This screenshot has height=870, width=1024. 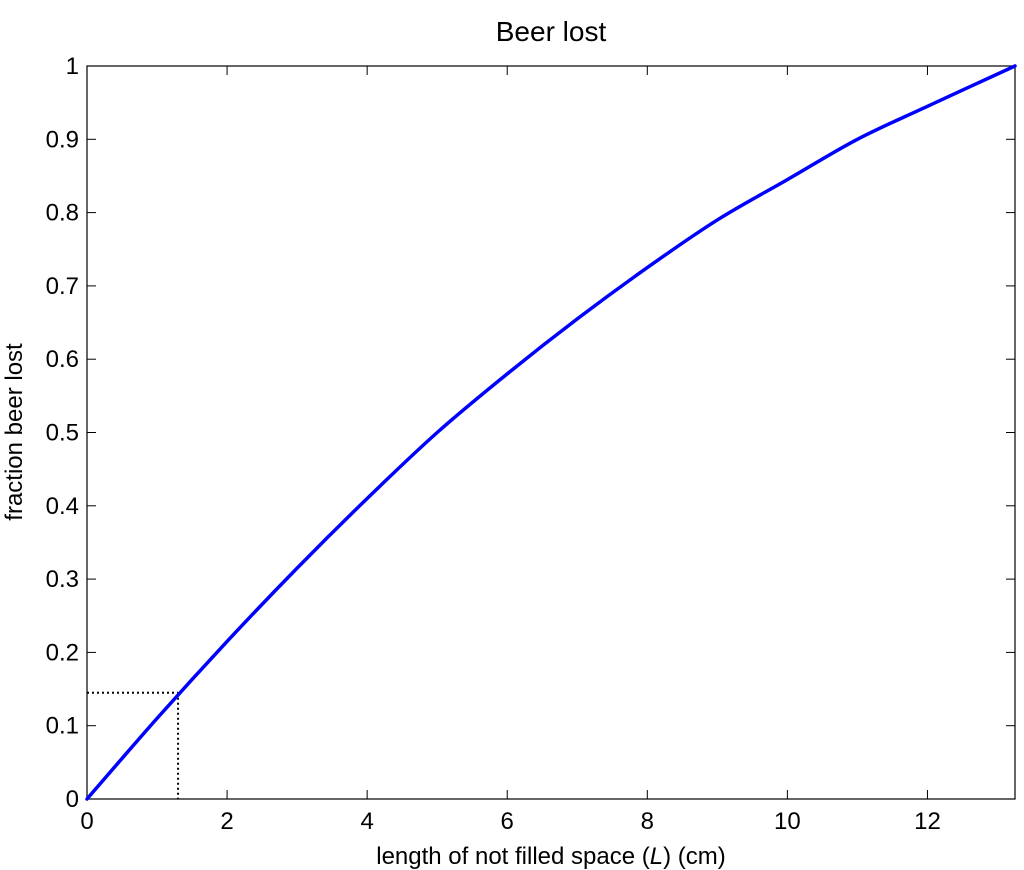 I want to click on y-tick-label: 0.2, so click(x=62, y=652).